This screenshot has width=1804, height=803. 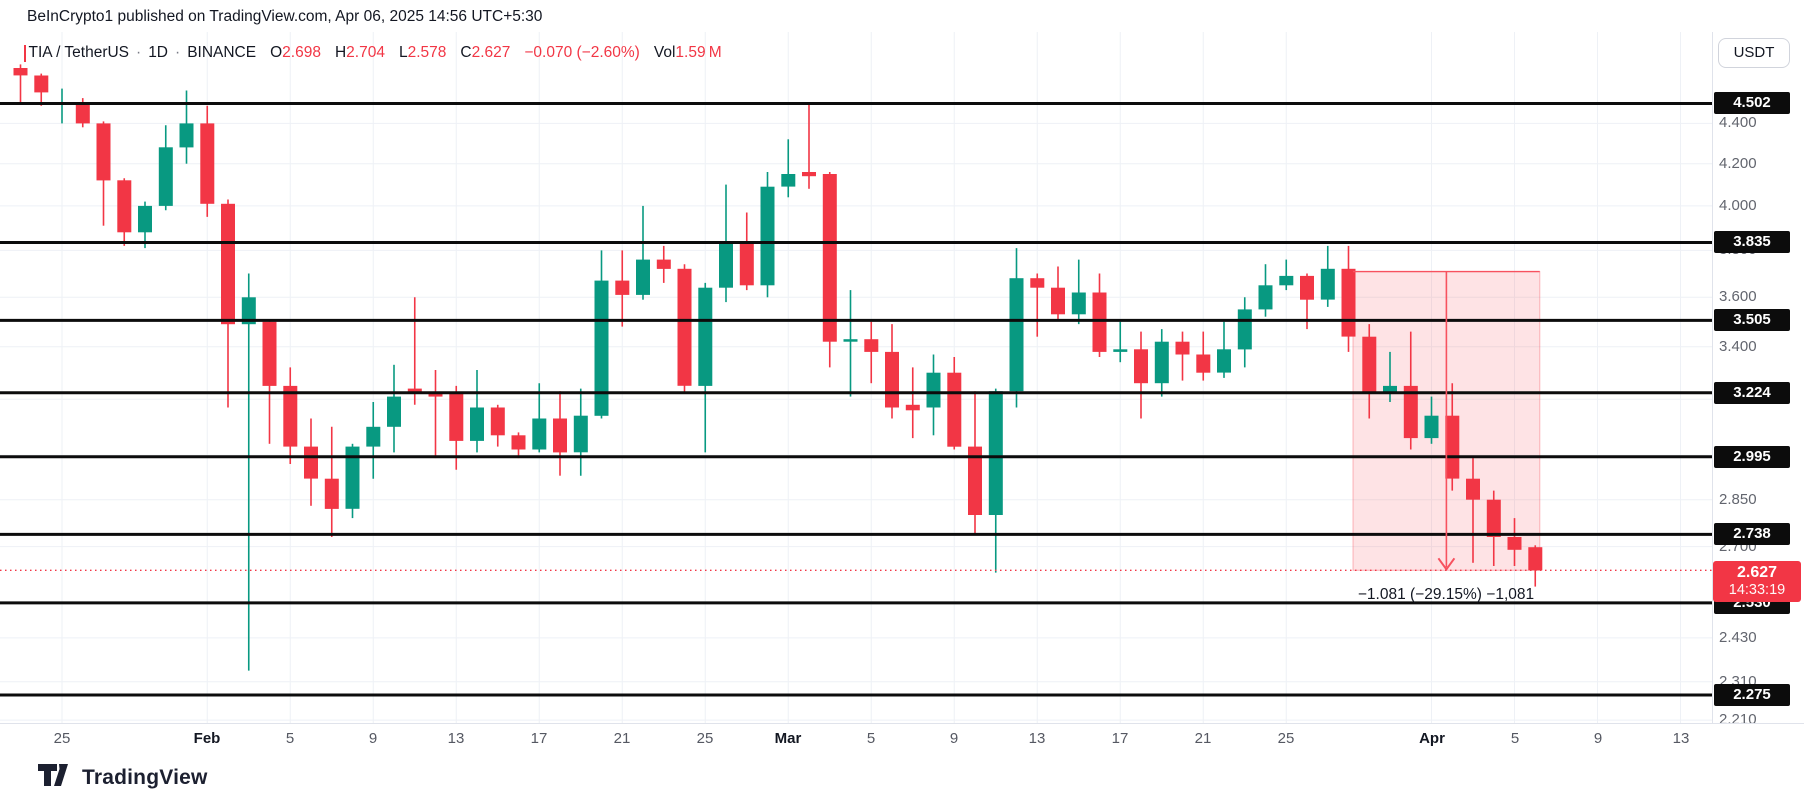 What do you see at coordinates (1754, 53) in the screenshot?
I see `currency-toggle-button: USDT` at bounding box center [1754, 53].